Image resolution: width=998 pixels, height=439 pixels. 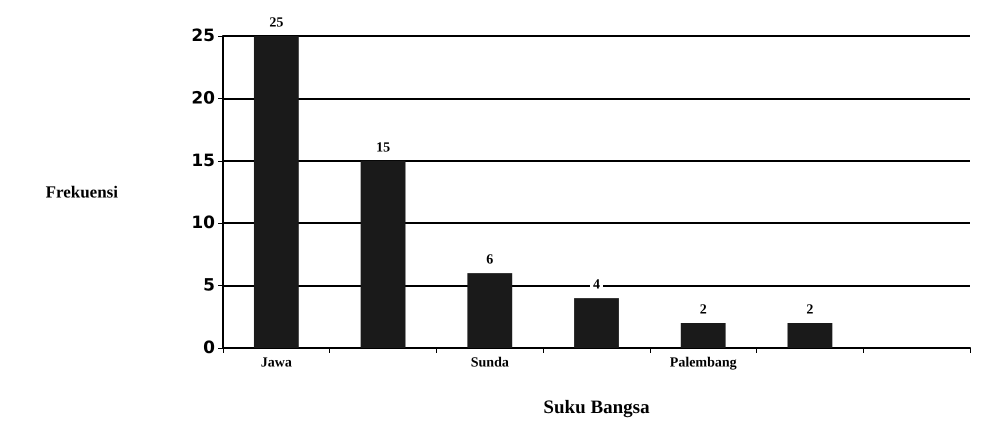 I want to click on data-label: 25, so click(x=276, y=23).